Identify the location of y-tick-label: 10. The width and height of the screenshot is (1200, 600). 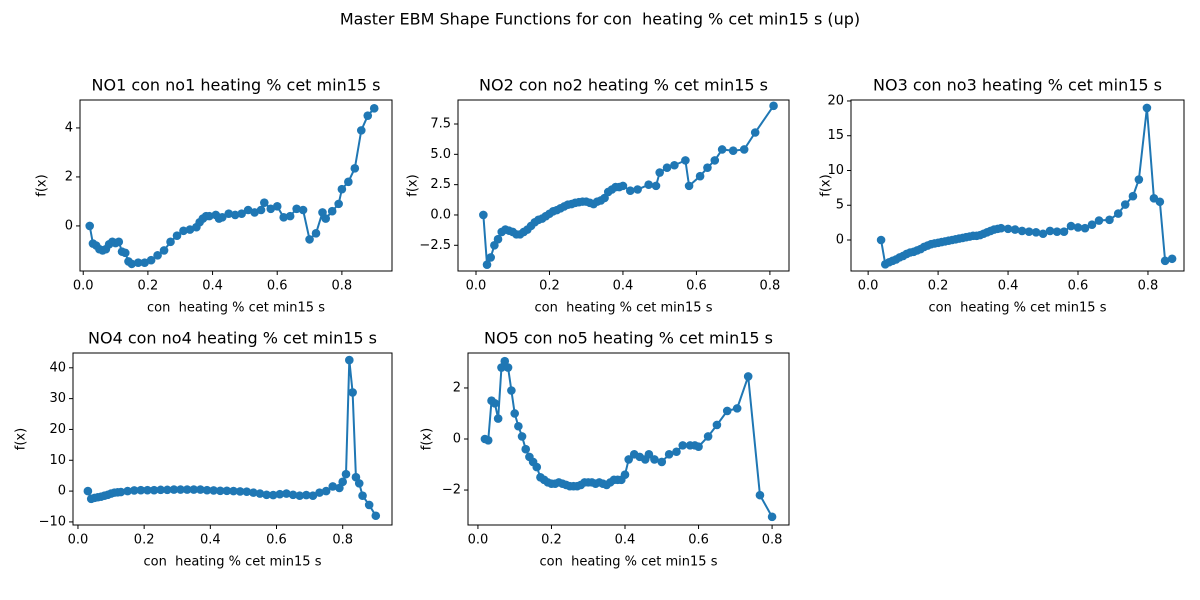
(835, 170).